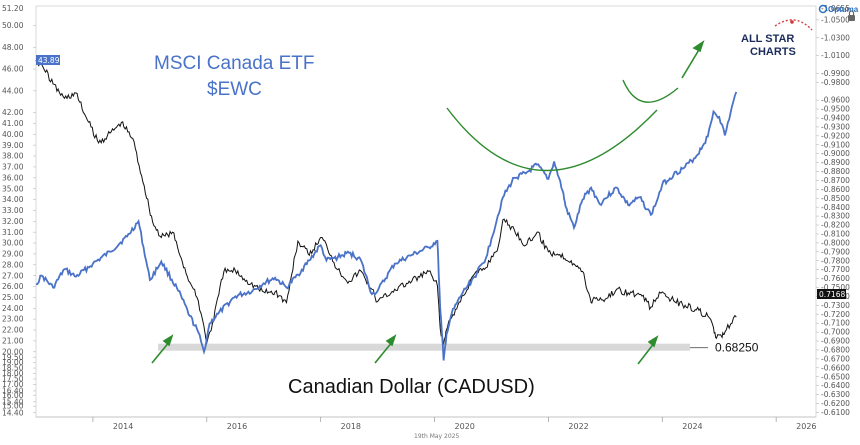 The height and width of the screenshot is (445, 860). What do you see at coordinates (835, 305) in the screenshot?
I see `right-tick-label: -0.7300` at bounding box center [835, 305].